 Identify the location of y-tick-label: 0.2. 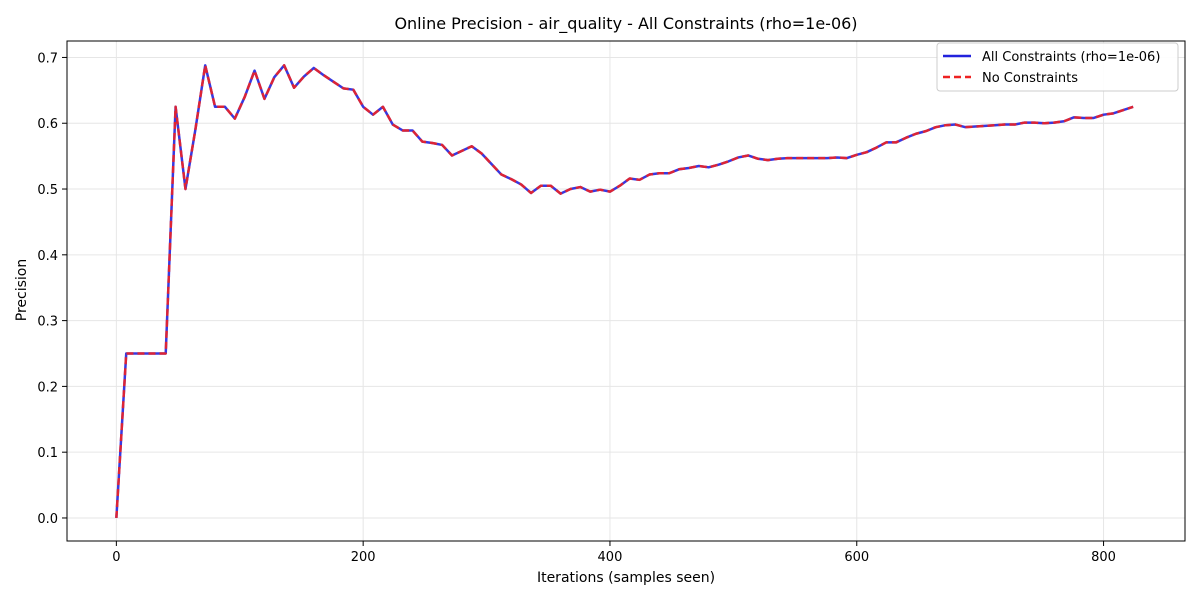
(47, 387).